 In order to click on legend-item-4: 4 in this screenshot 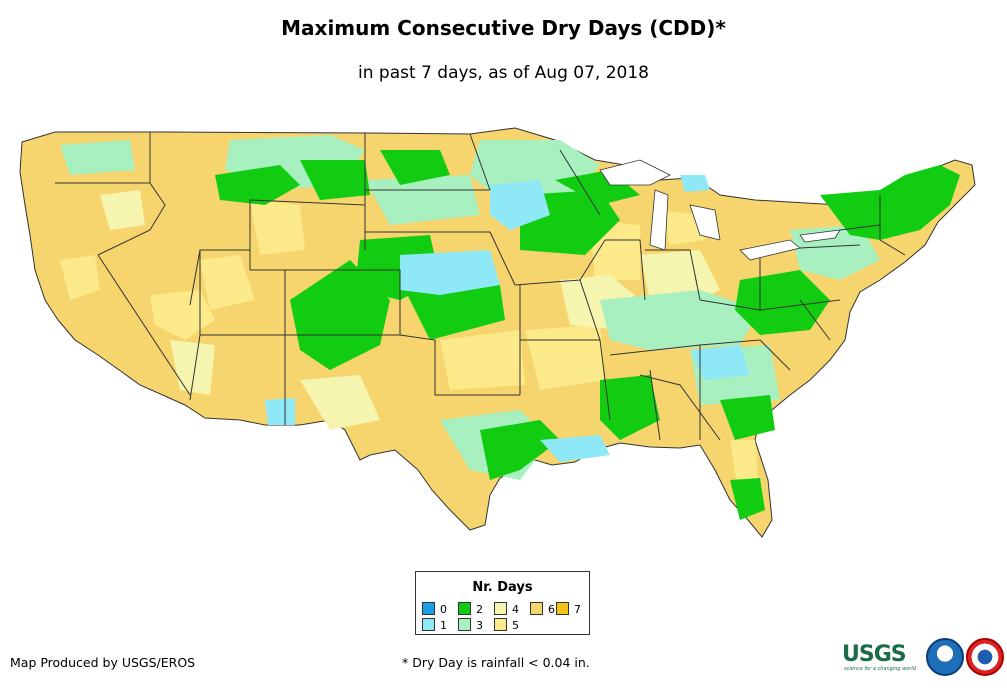, I will do `click(506, 609)`.